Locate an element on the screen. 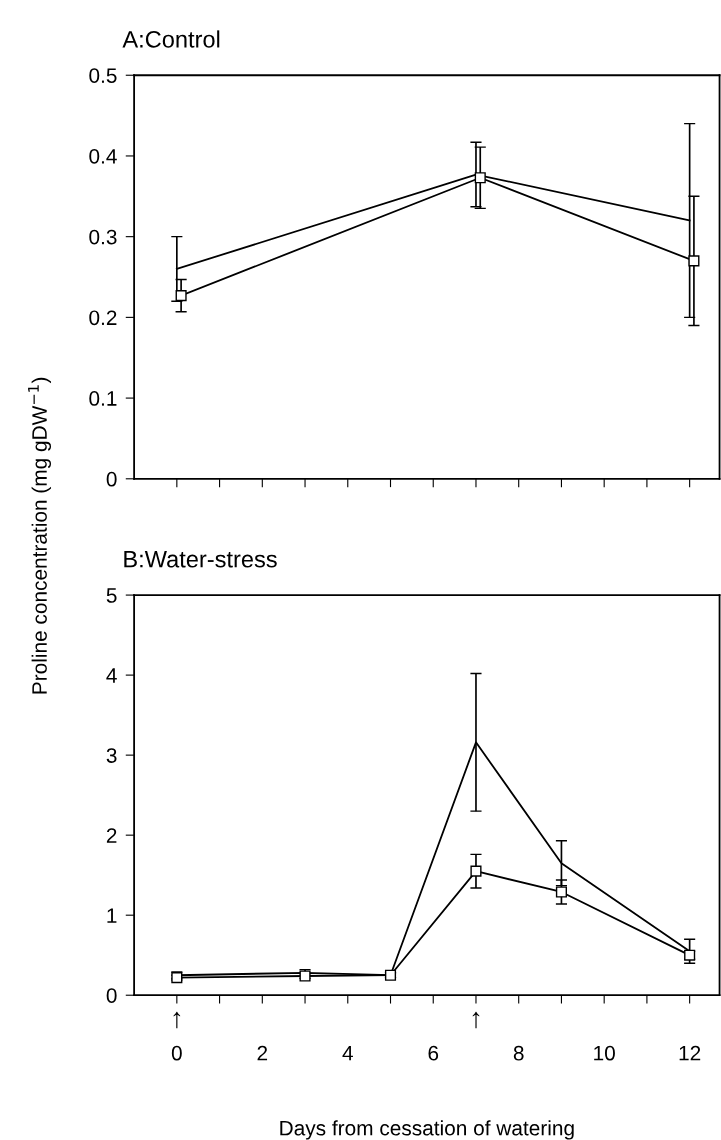  y-tick-label: 0.3 is located at coordinates (103, 237).